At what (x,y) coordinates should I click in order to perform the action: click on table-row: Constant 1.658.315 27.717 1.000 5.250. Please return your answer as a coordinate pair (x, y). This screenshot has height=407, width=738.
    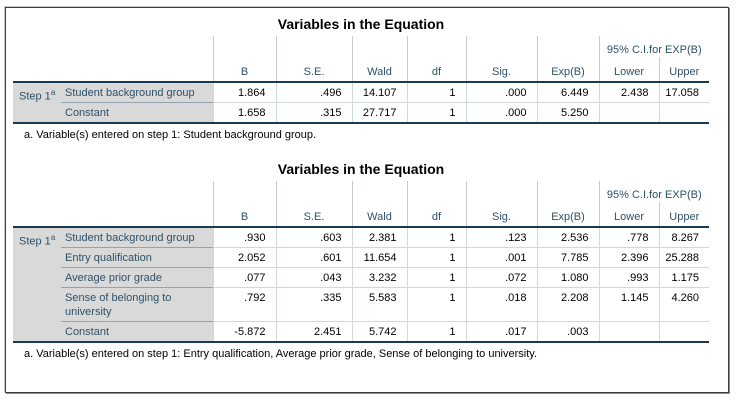
    Looking at the image, I should click on (361, 113).